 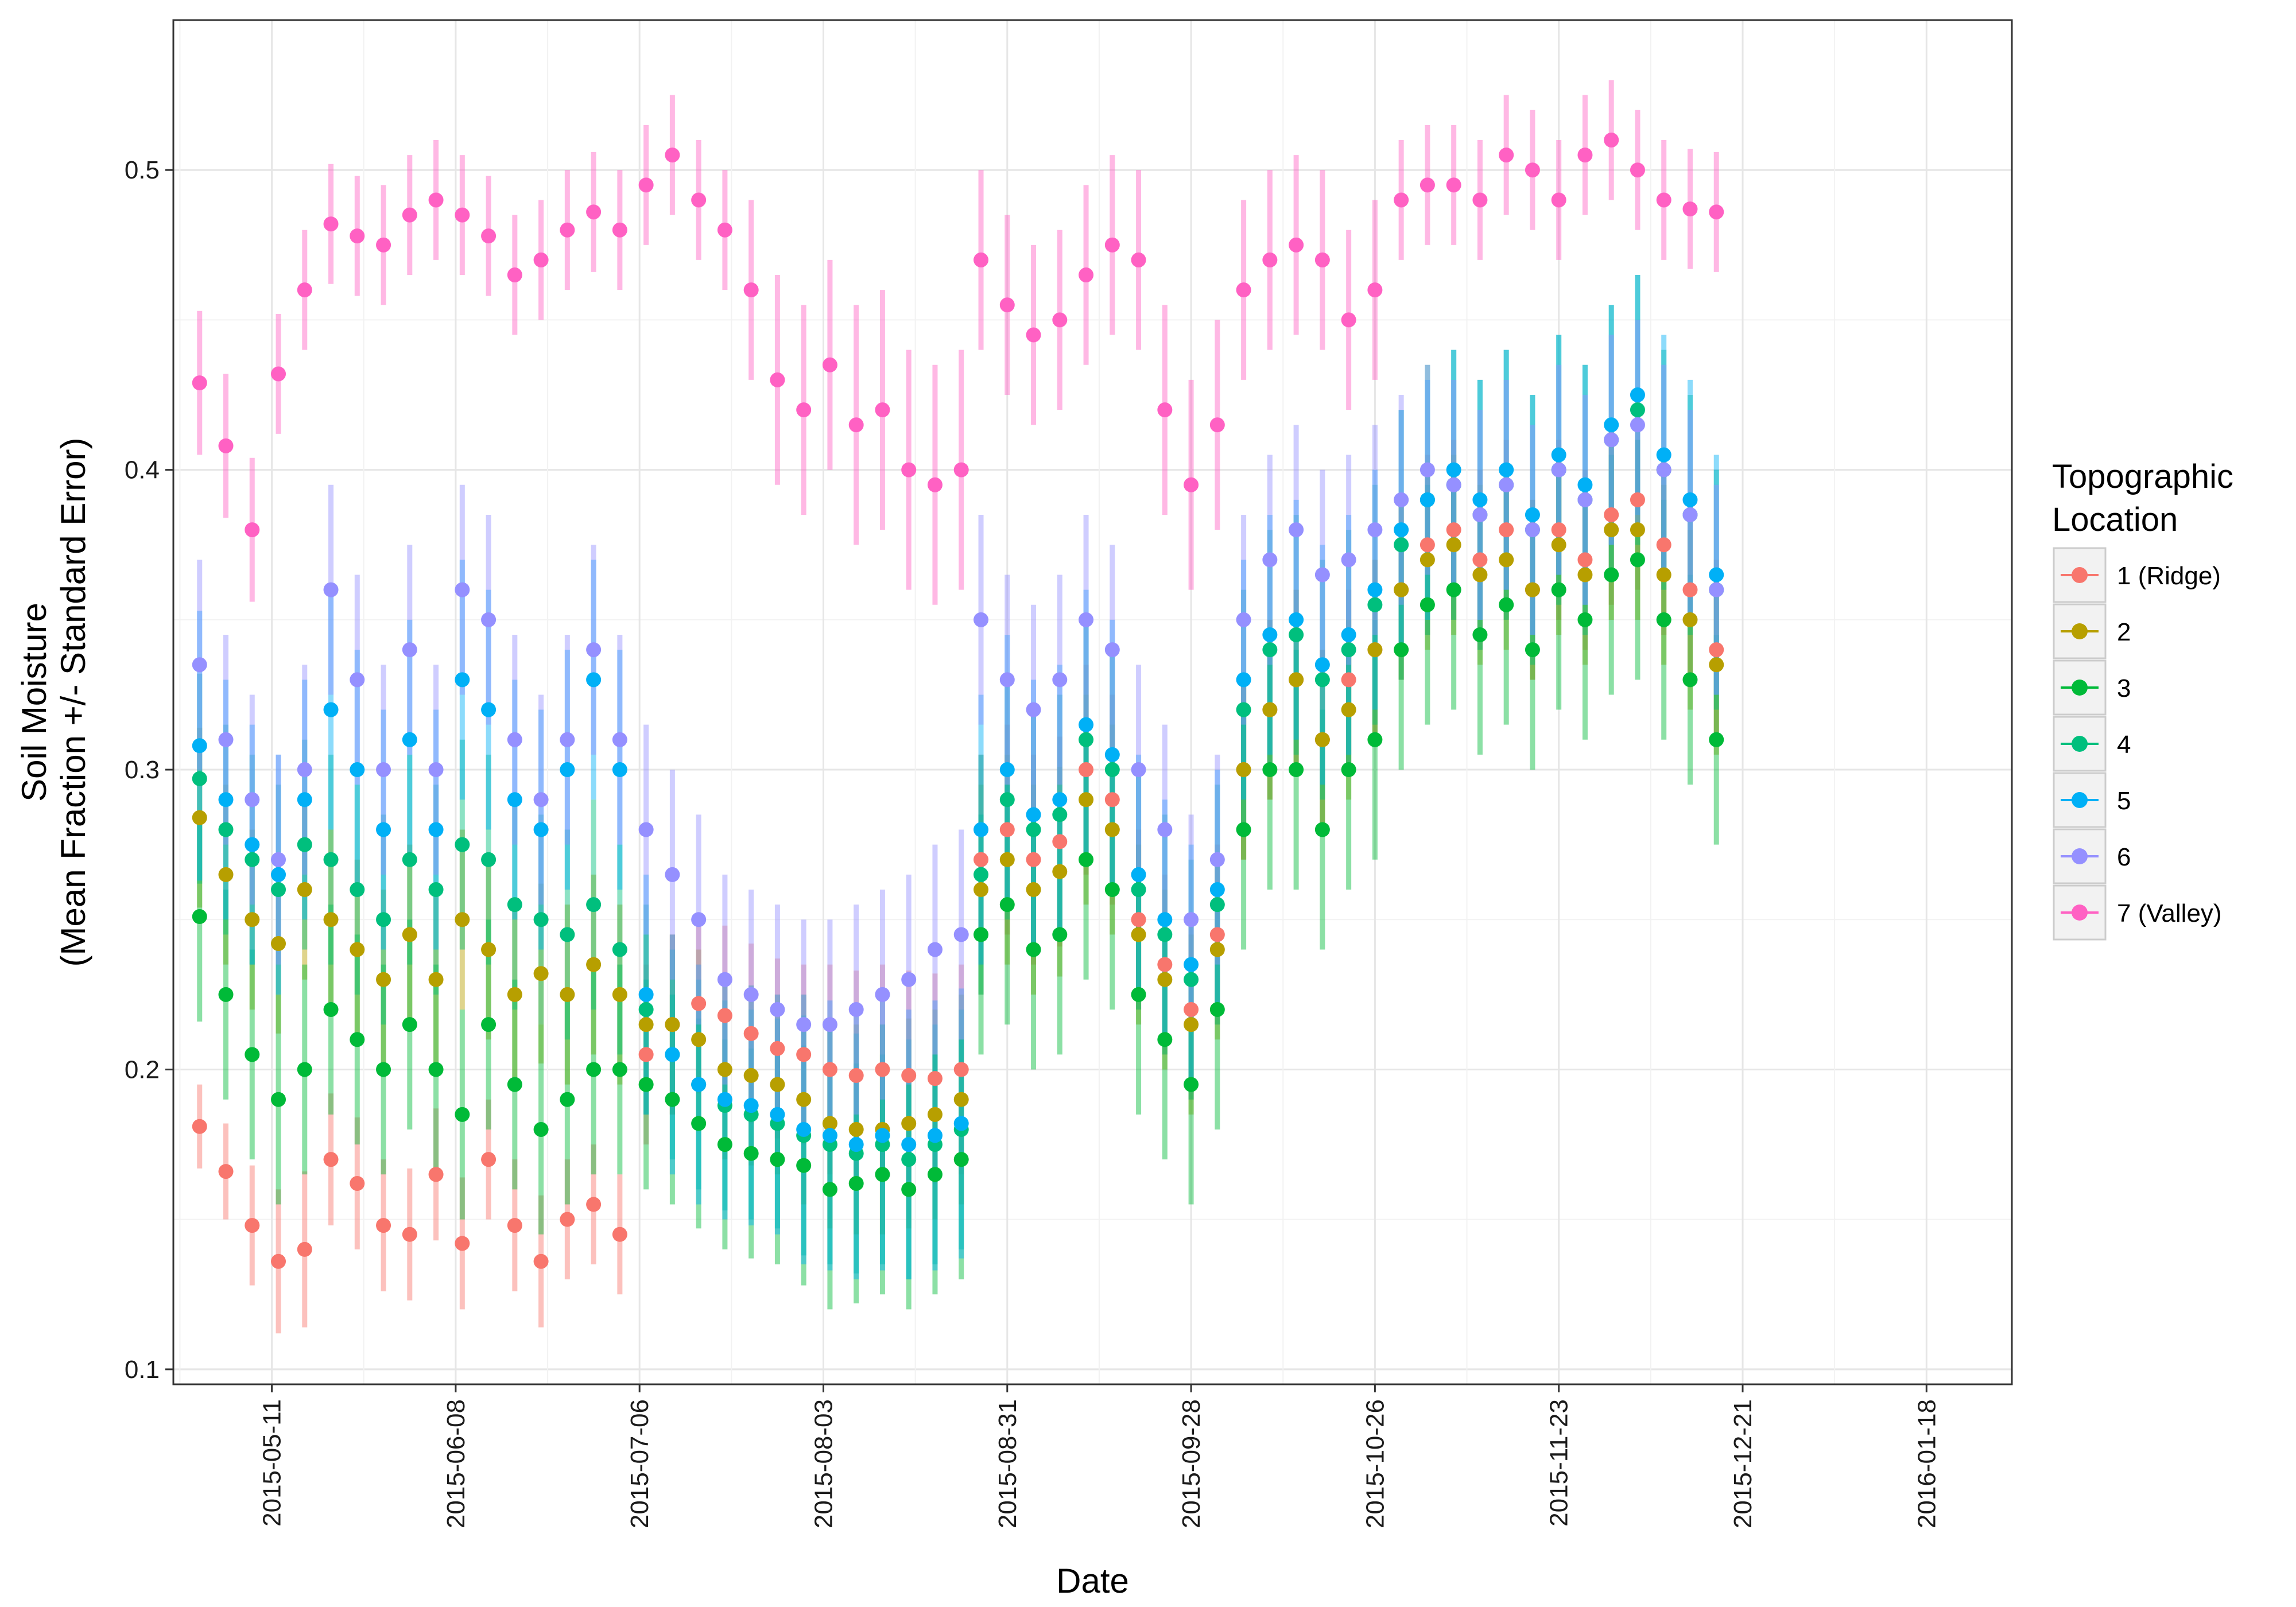 I want to click on legend-key-point, so click(x=2080, y=631).